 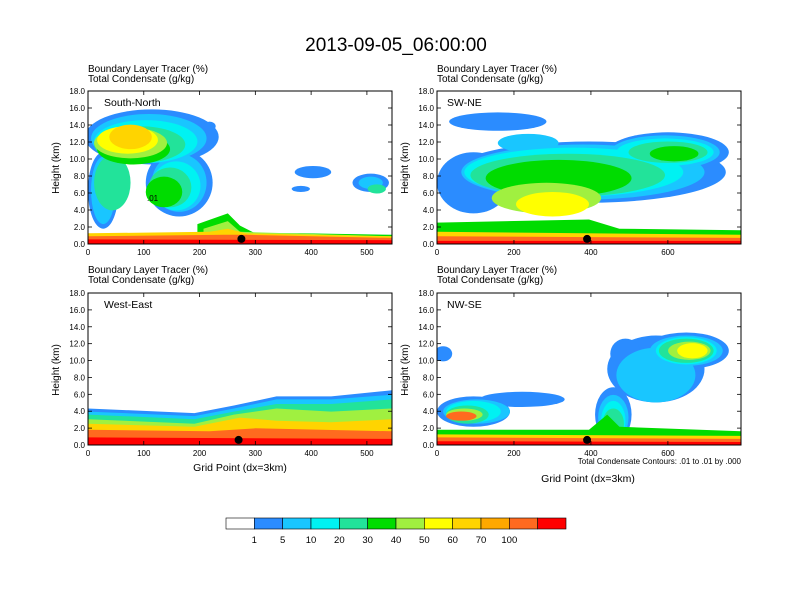 I want to click on colorbar-label: 30, so click(x=367, y=540).